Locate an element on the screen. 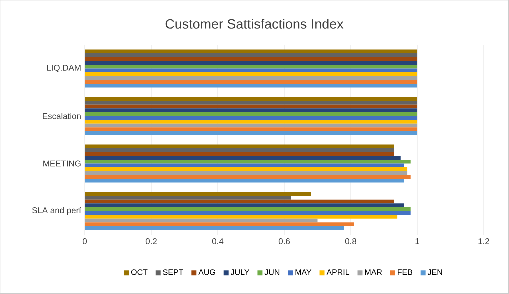 This screenshot has height=294, width=509. x-tick-label: 0.6 is located at coordinates (284, 241).